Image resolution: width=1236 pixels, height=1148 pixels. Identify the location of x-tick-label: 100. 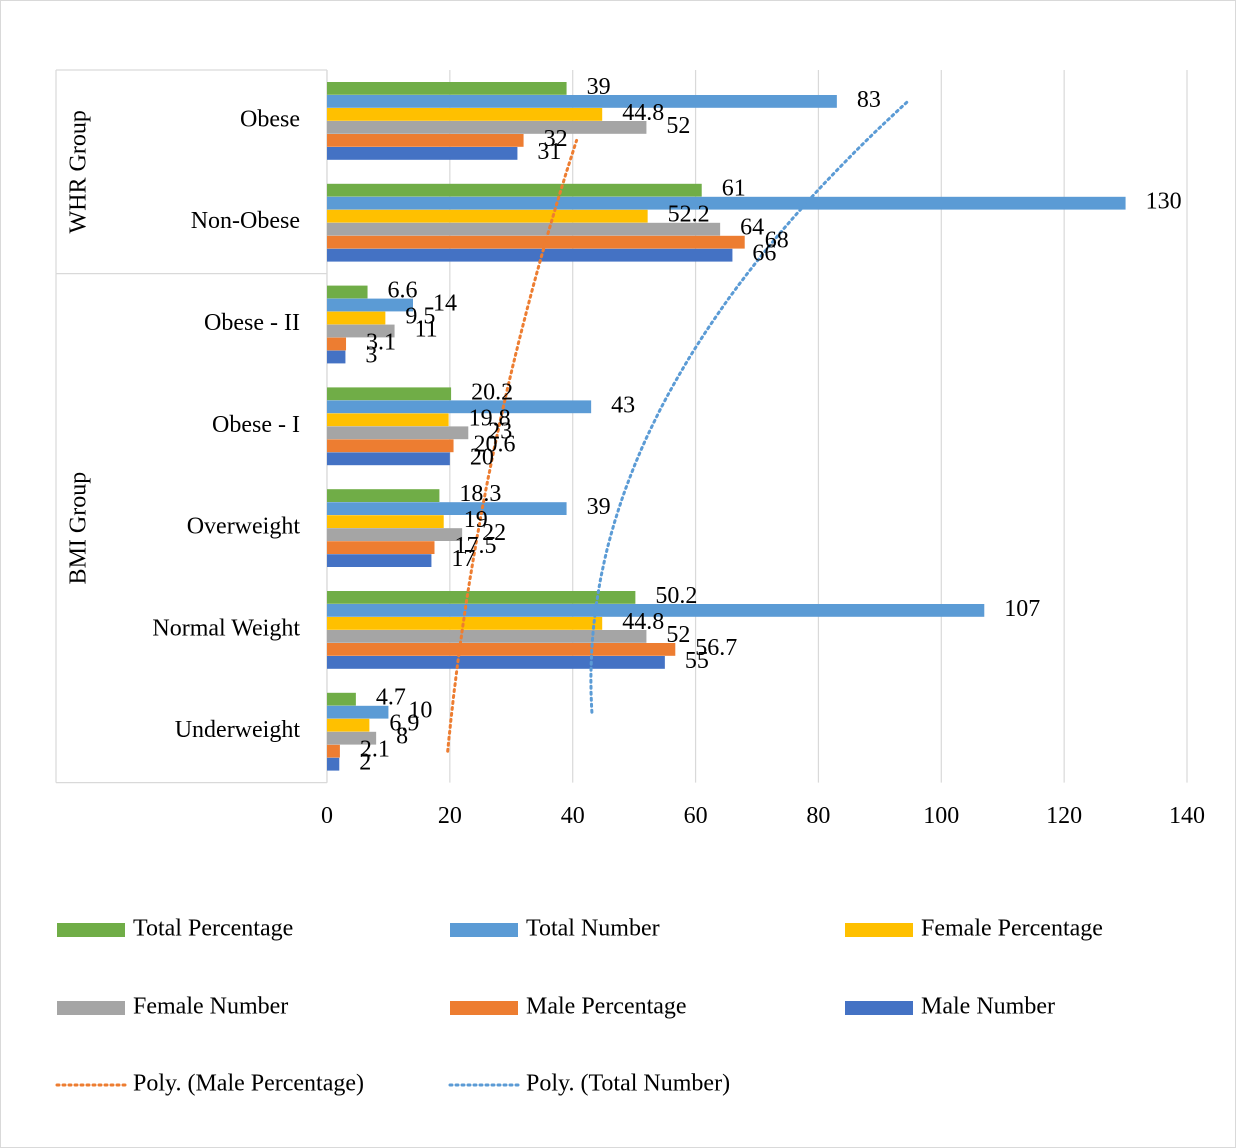
(941, 816).